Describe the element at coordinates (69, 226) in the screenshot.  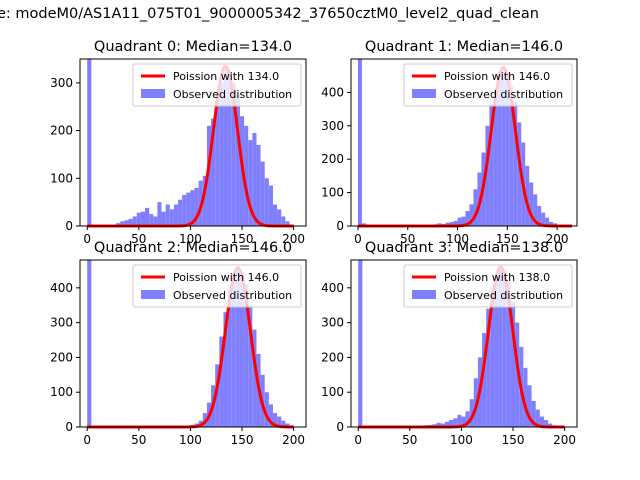
I see `y-tick-label: 0` at that location.